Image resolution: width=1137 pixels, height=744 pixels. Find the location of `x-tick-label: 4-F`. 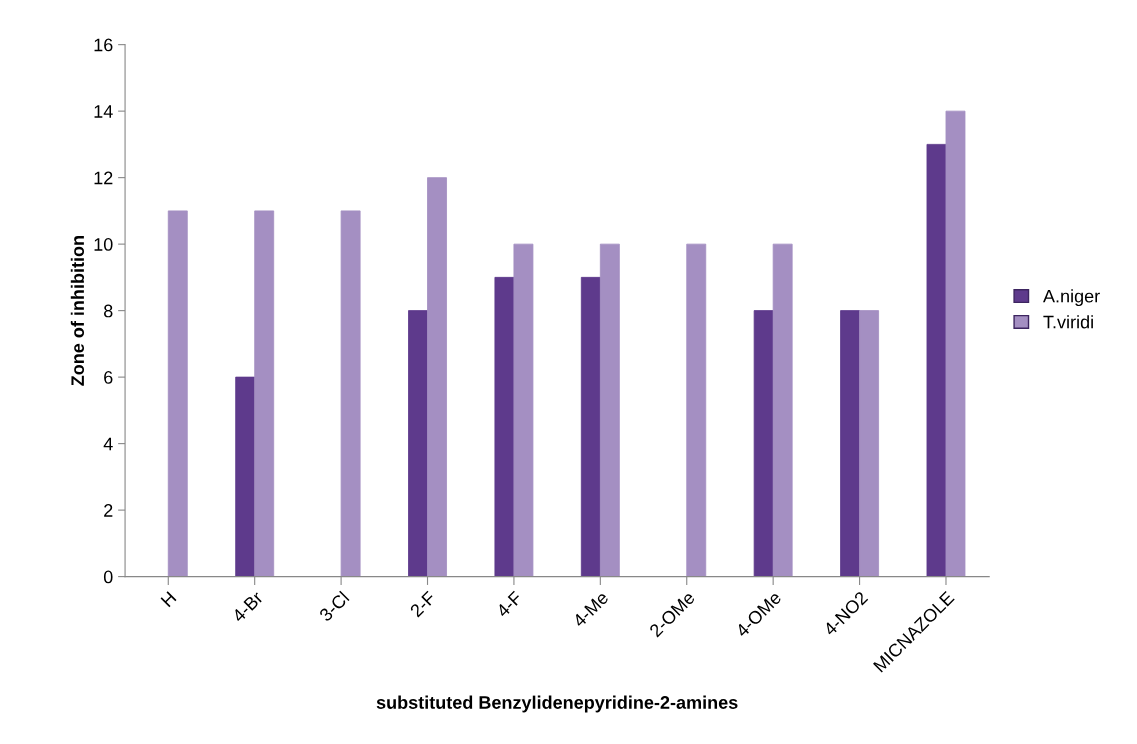

x-tick-label: 4-F is located at coordinates (509, 604).